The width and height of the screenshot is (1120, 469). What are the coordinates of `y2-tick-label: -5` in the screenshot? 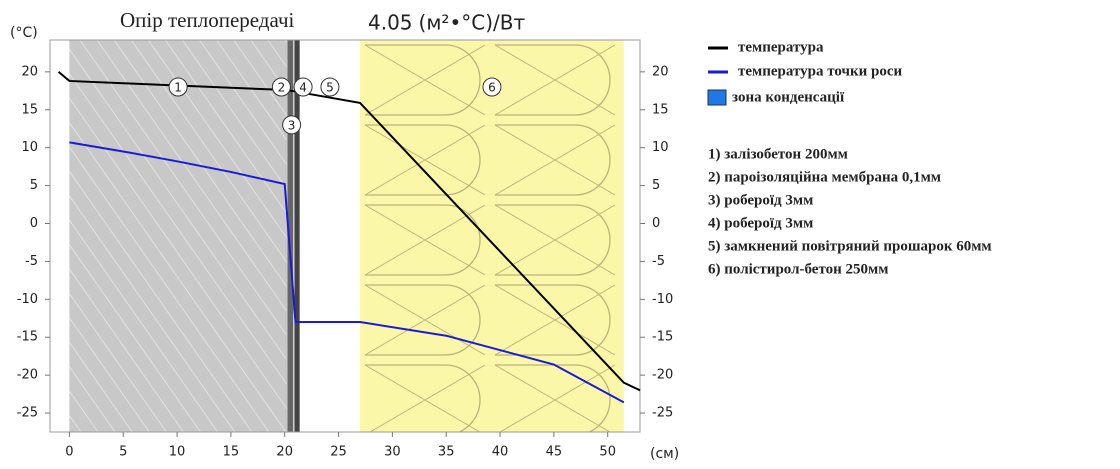 It's located at (658, 261).